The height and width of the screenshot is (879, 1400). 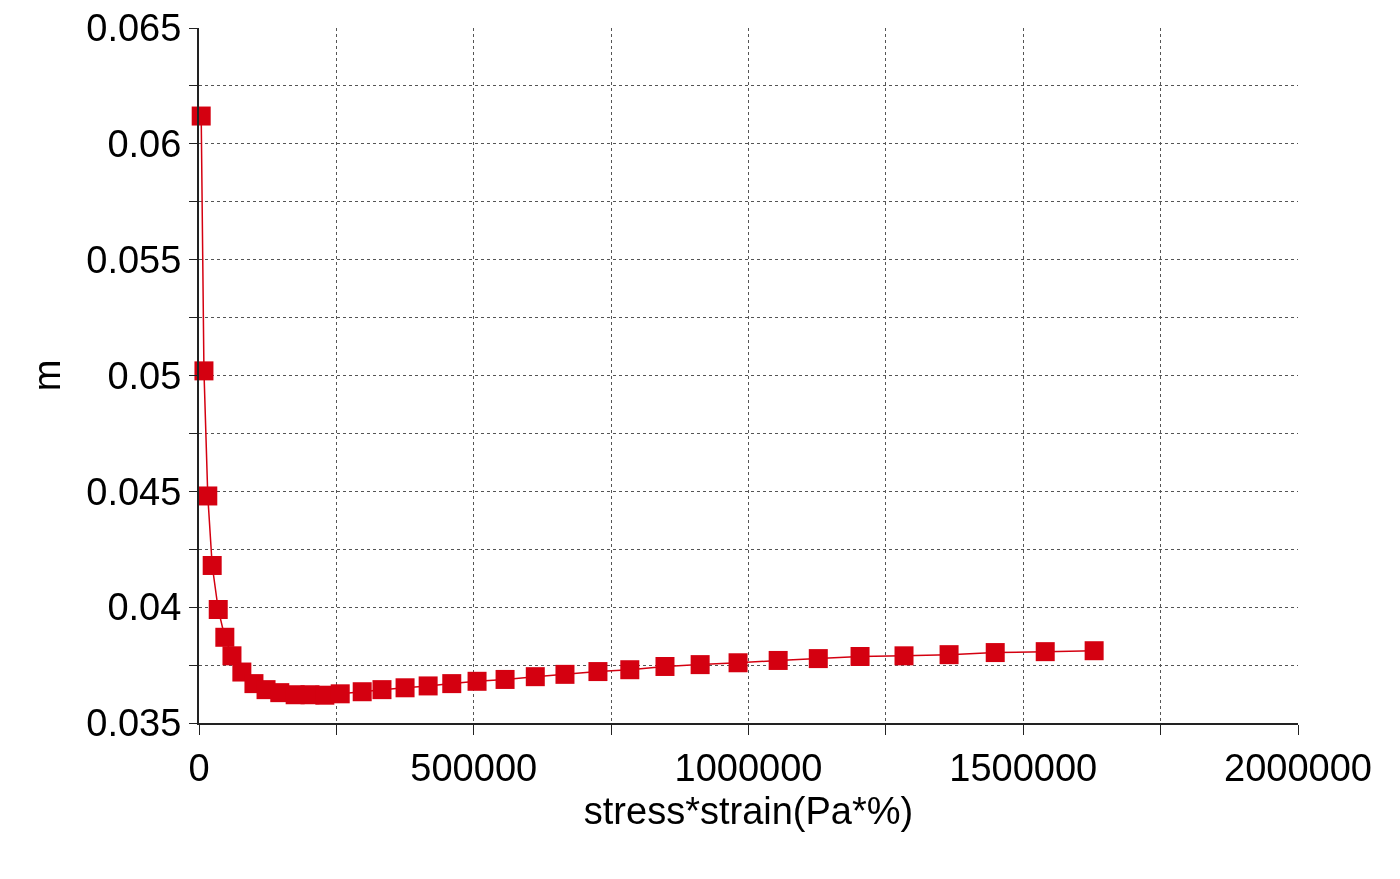 What do you see at coordinates (47, 375) in the screenshot?
I see `y-axis-title: m` at bounding box center [47, 375].